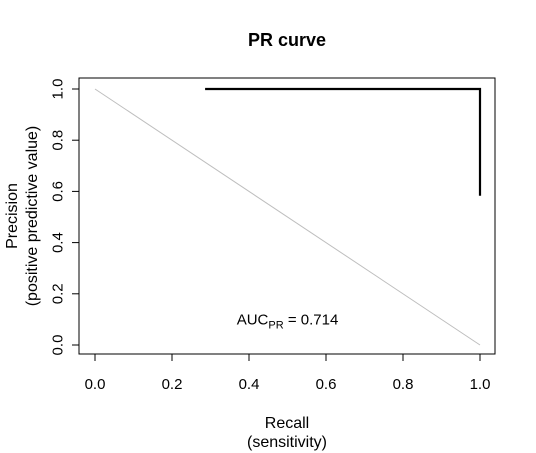 The image size is (536, 453). Describe the element at coordinates (95, 384) in the screenshot. I see `x-tick-label: 0.0` at that location.